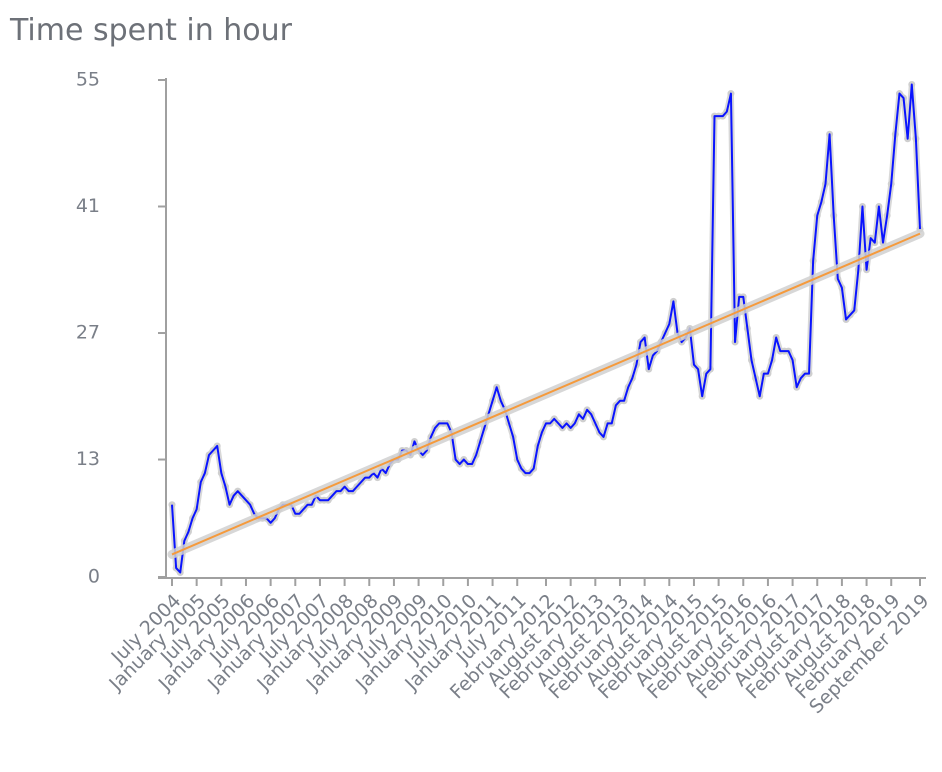  What do you see at coordinates (88, 206) in the screenshot?
I see `y-tick-label: 41` at bounding box center [88, 206].